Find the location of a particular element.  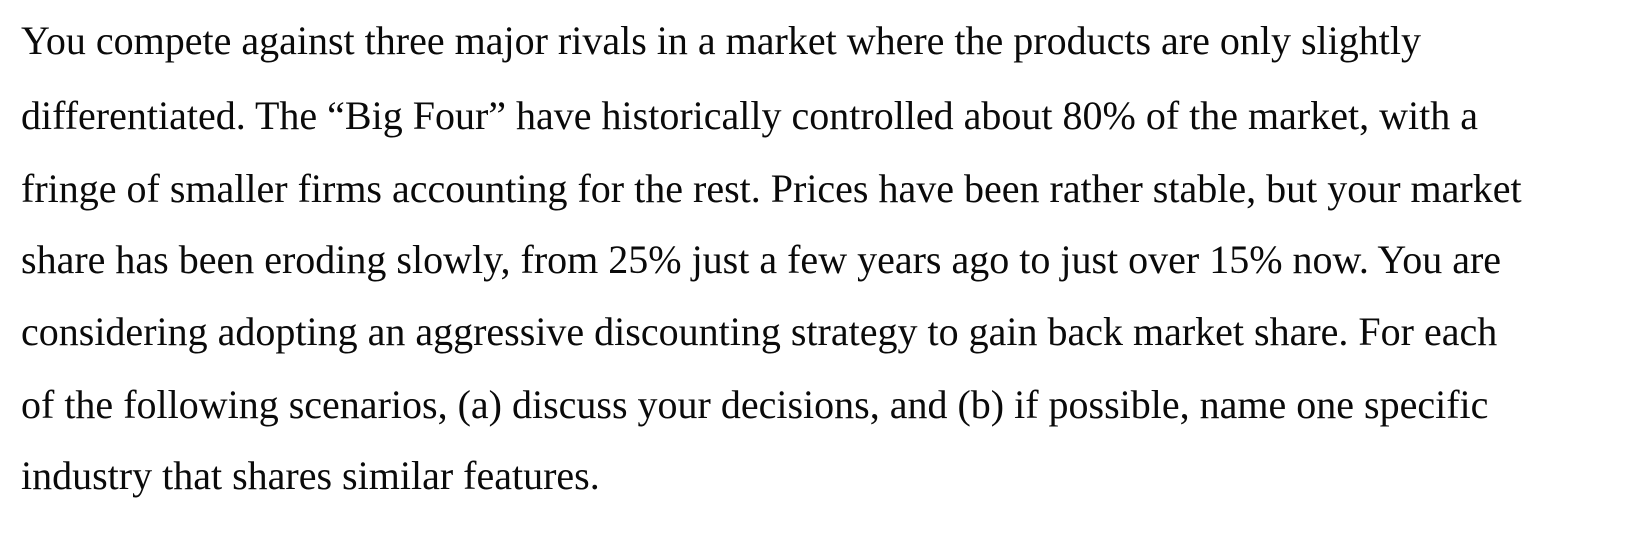

paragraph-line-7: industry that shares similar features. is located at coordinates (310, 475).